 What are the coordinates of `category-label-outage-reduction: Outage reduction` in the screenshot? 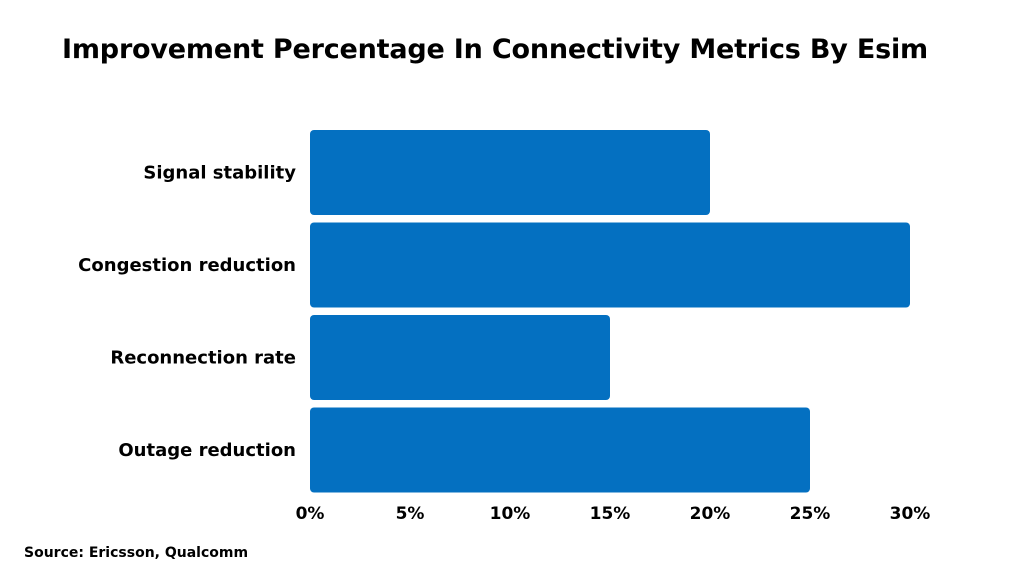 It's located at (207, 450).